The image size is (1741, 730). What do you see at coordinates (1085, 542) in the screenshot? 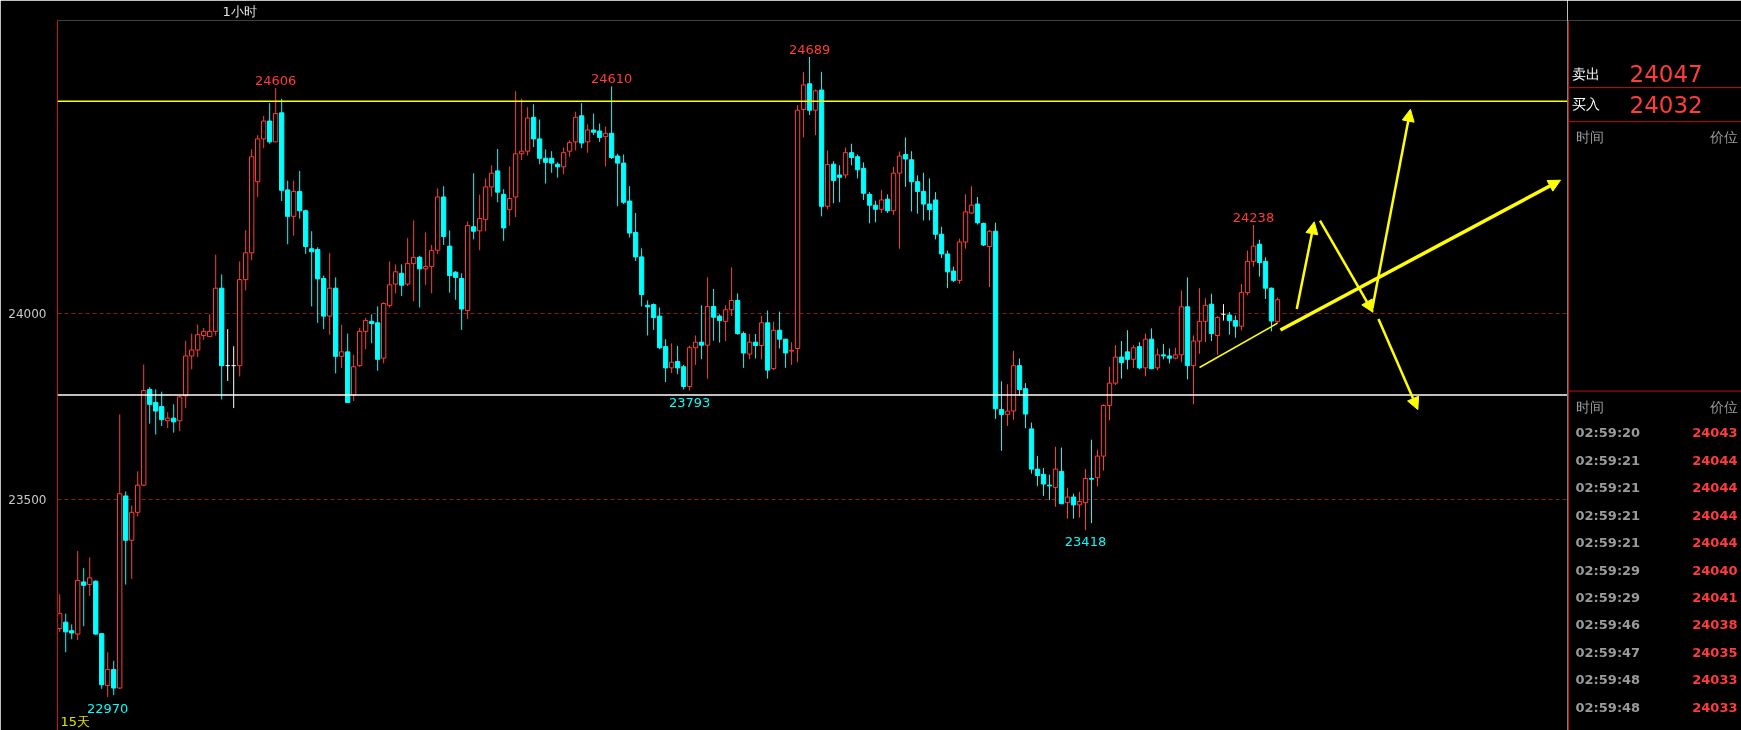
I see `annotation: 23418` at bounding box center [1085, 542].